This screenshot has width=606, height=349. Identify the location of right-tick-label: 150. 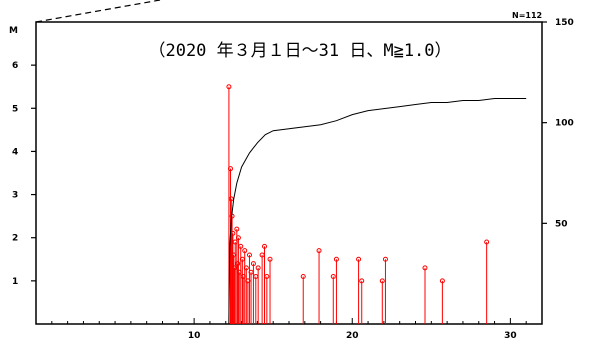
(564, 23).